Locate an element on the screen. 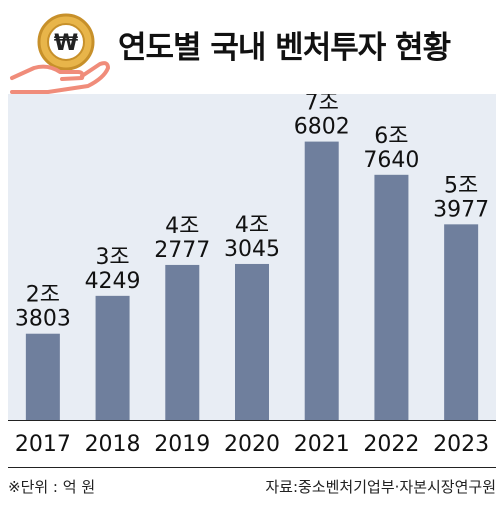 The image size is (504, 510). x-tick-2017: 2017 is located at coordinates (43, 444).